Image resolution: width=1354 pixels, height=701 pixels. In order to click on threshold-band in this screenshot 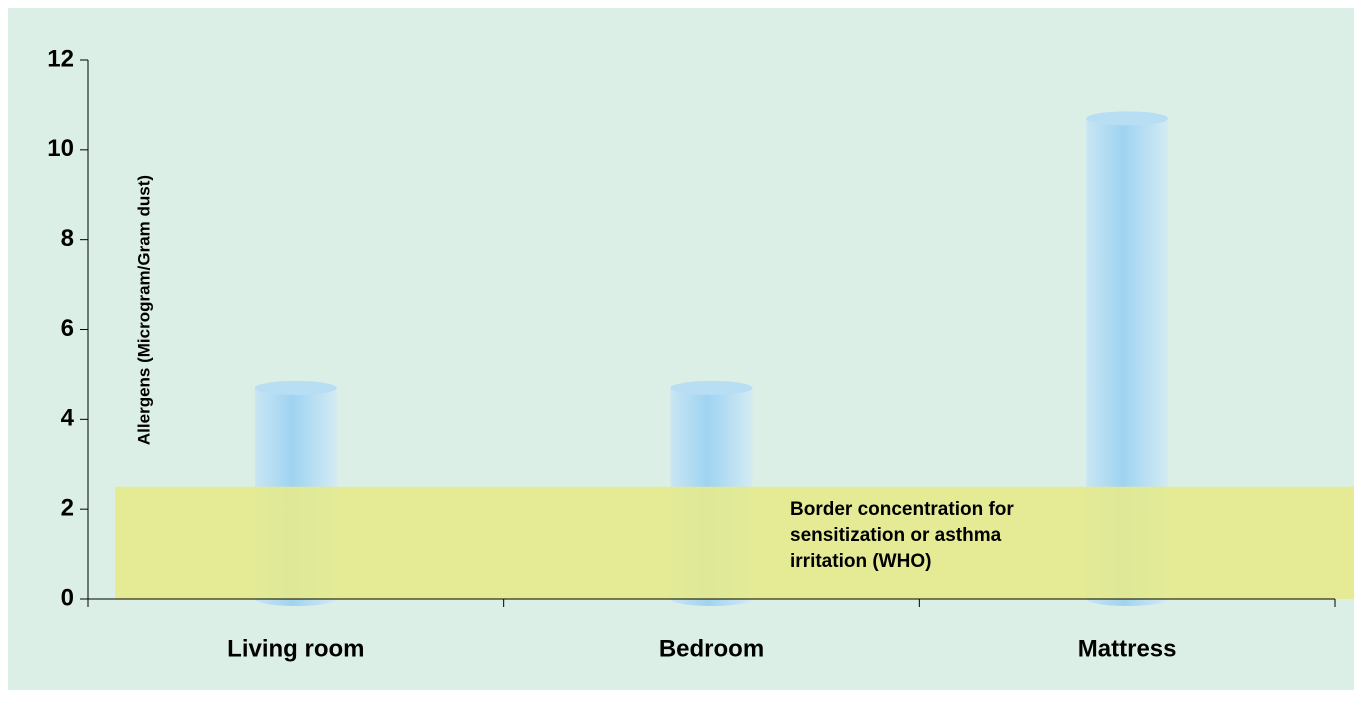, I will do `click(734, 542)`.